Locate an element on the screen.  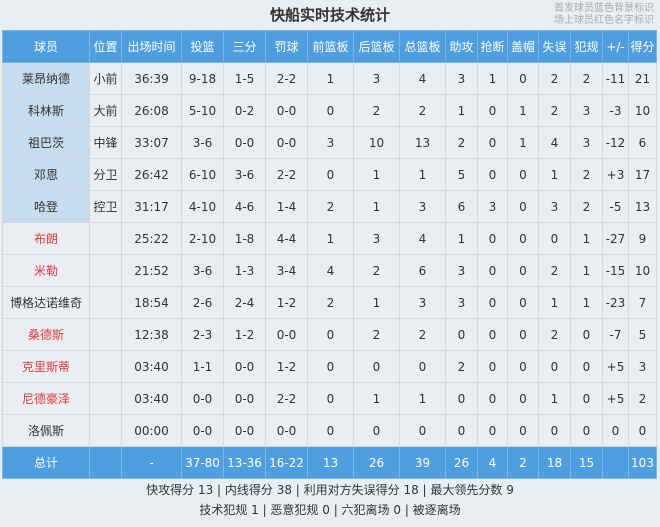
total-cell: 26 is located at coordinates (376, 462).